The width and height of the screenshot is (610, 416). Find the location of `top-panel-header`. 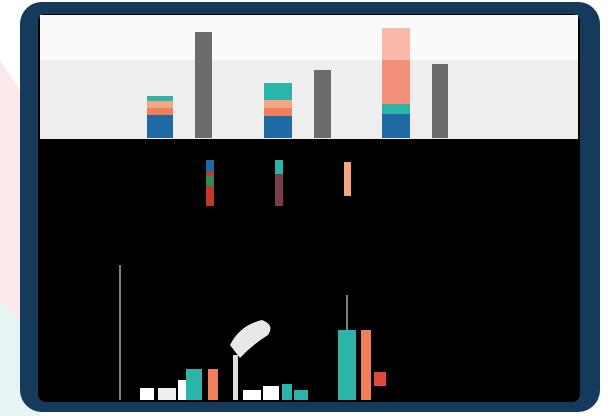

top-panel-header is located at coordinates (309, 37).